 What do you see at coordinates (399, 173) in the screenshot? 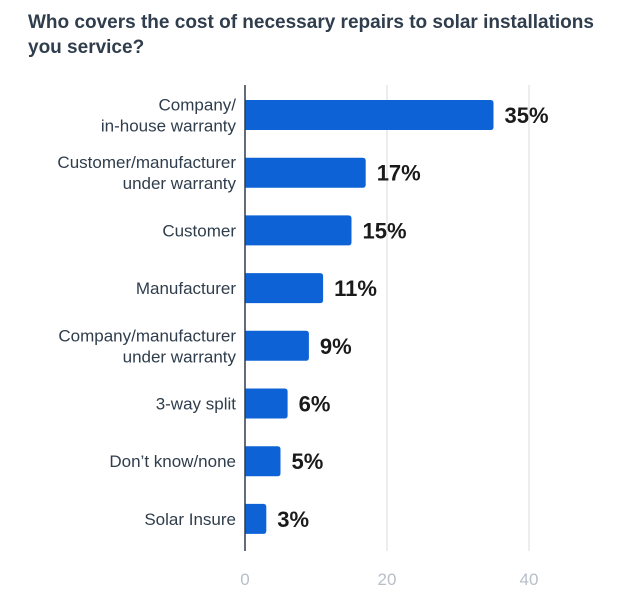
I see `data-label: 17%` at bounding box center [399, 173].